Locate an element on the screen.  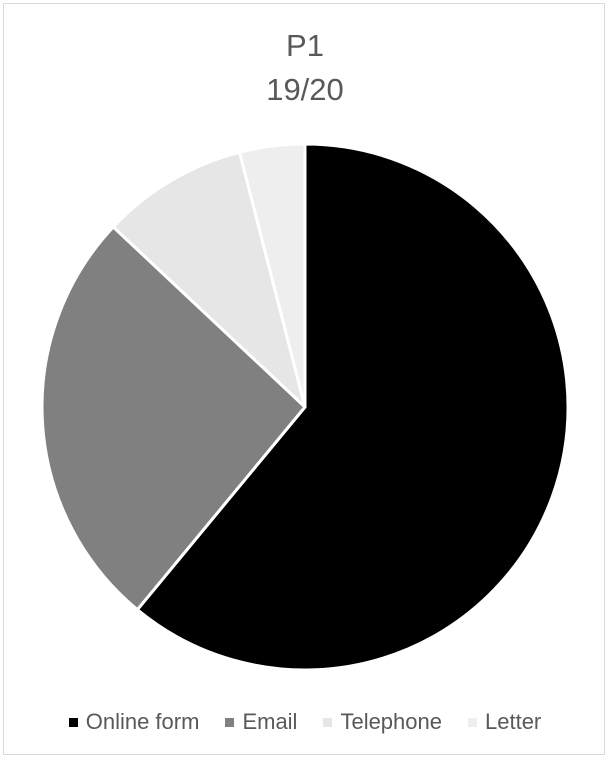
legend-item-email: Email is located at coordinates (261, 722).